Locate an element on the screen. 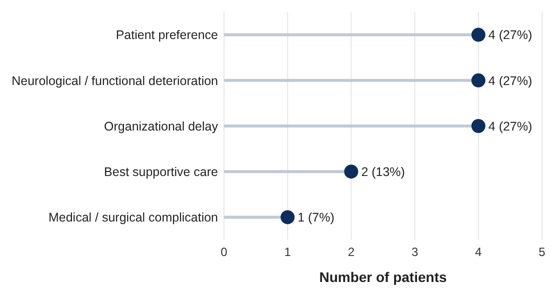 This screenshot has width=550, height=292. y-tick-label: Organizational delay is located at coordinates (161, 126).